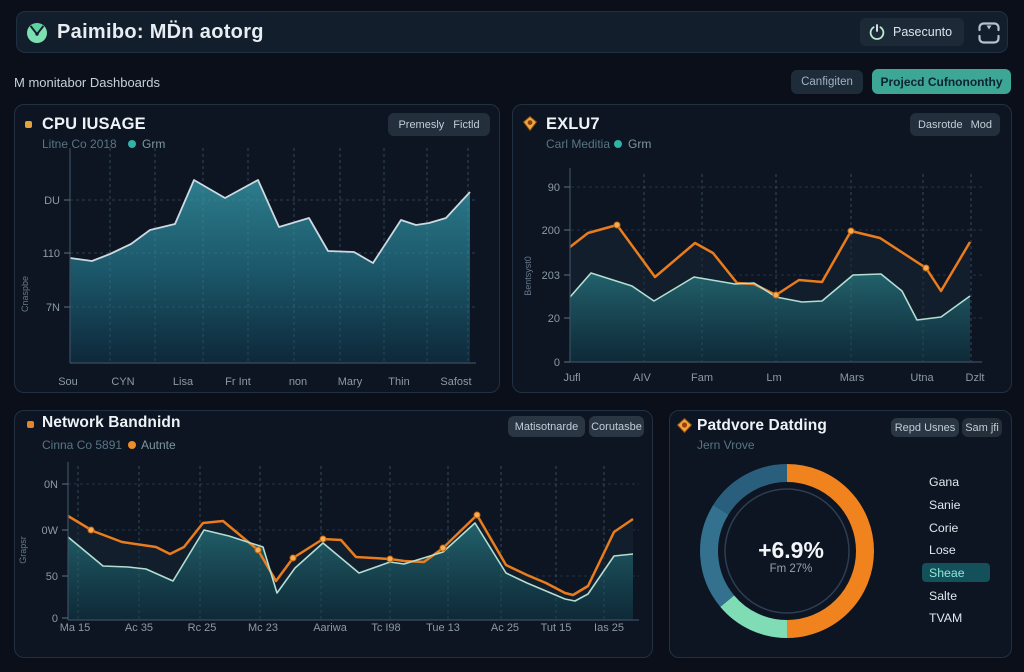 The height and width of the screenshot is (672, 1024). What do you see at coordinates (443, 628) in the screenshot?
I see `svg-text: Tue 13` at bounding box center [443, 628].